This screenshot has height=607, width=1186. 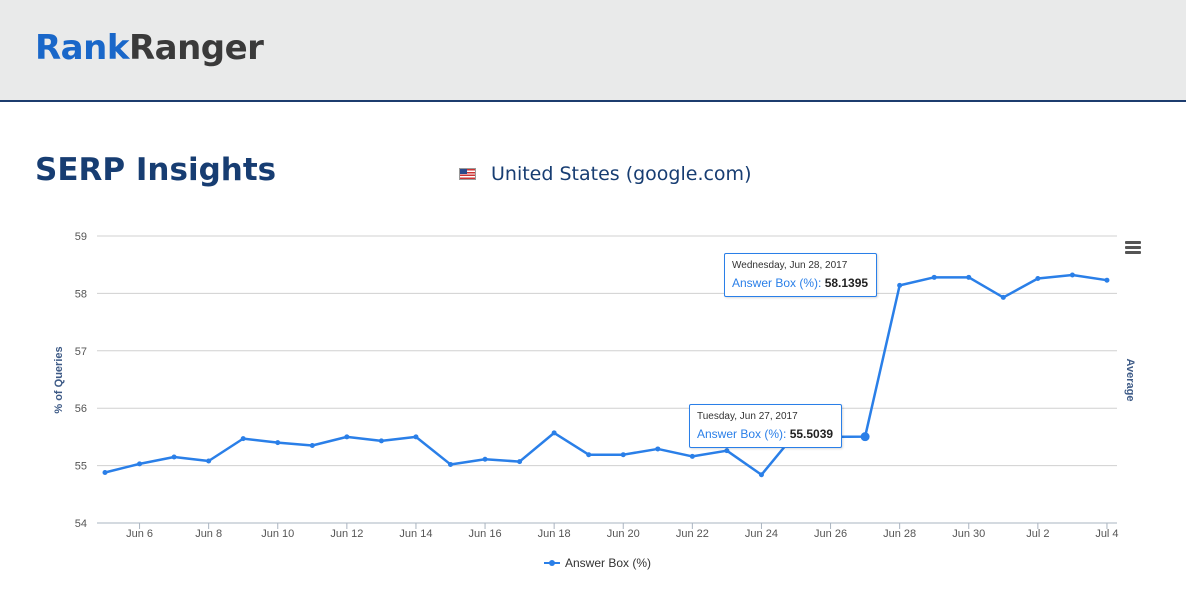 What do you see at coordinates (747, 416) in the screenshot?
I see `tooltip-date: Tuesday, Jun 27, 2017` at bounding box center [747, 416].